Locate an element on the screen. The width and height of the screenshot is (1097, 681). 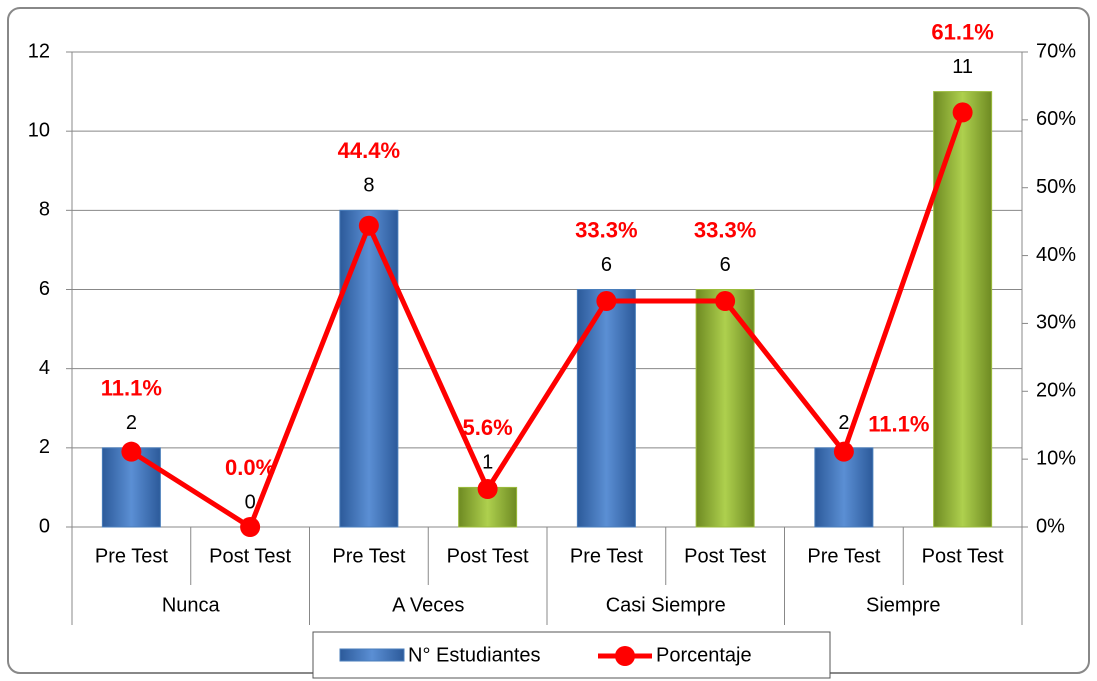
y-tick-label: 0 is located at coordinates (44, 526).